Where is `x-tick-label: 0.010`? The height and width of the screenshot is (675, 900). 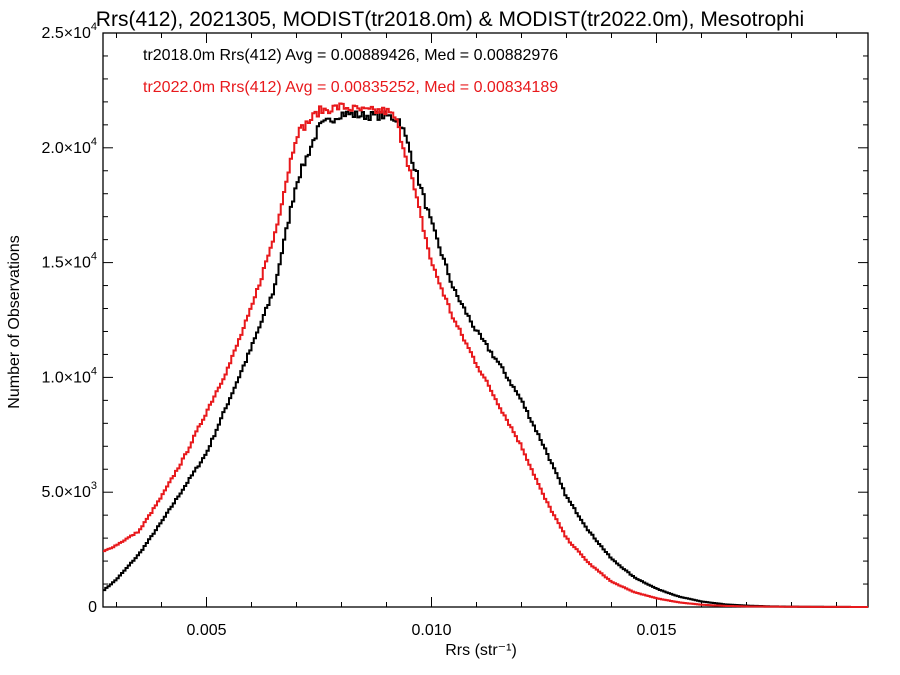 x-tick-label: 0.010 is located at coordinates (431, 630).